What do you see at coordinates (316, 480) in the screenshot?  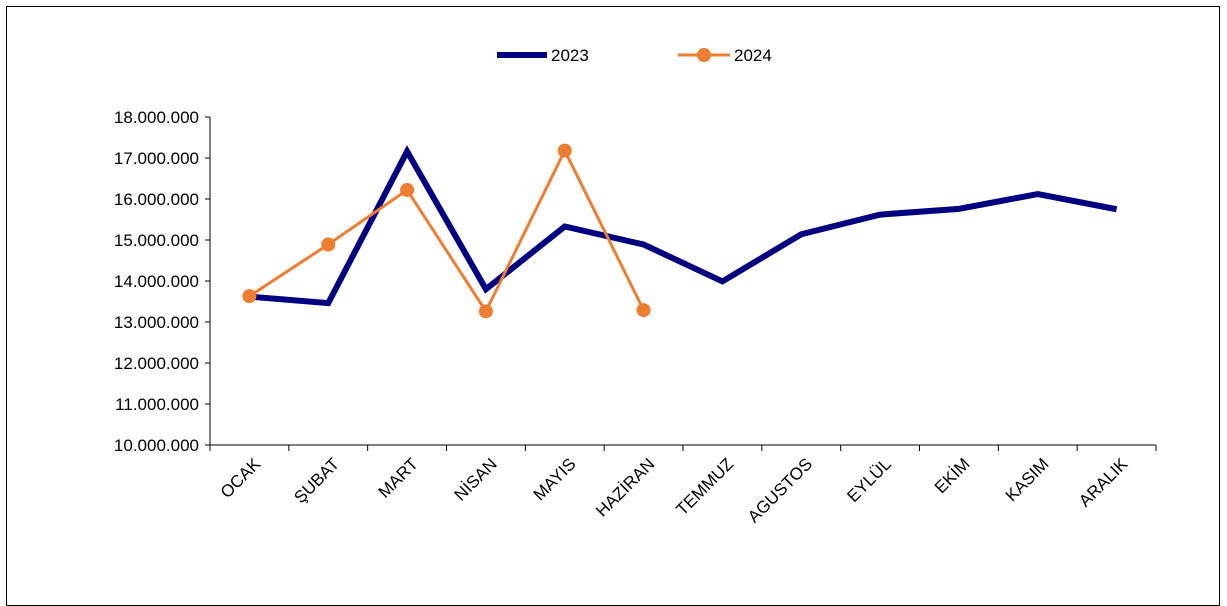 I see `x-tick-label: ŞUBAT` at bounding box center [316, 480].